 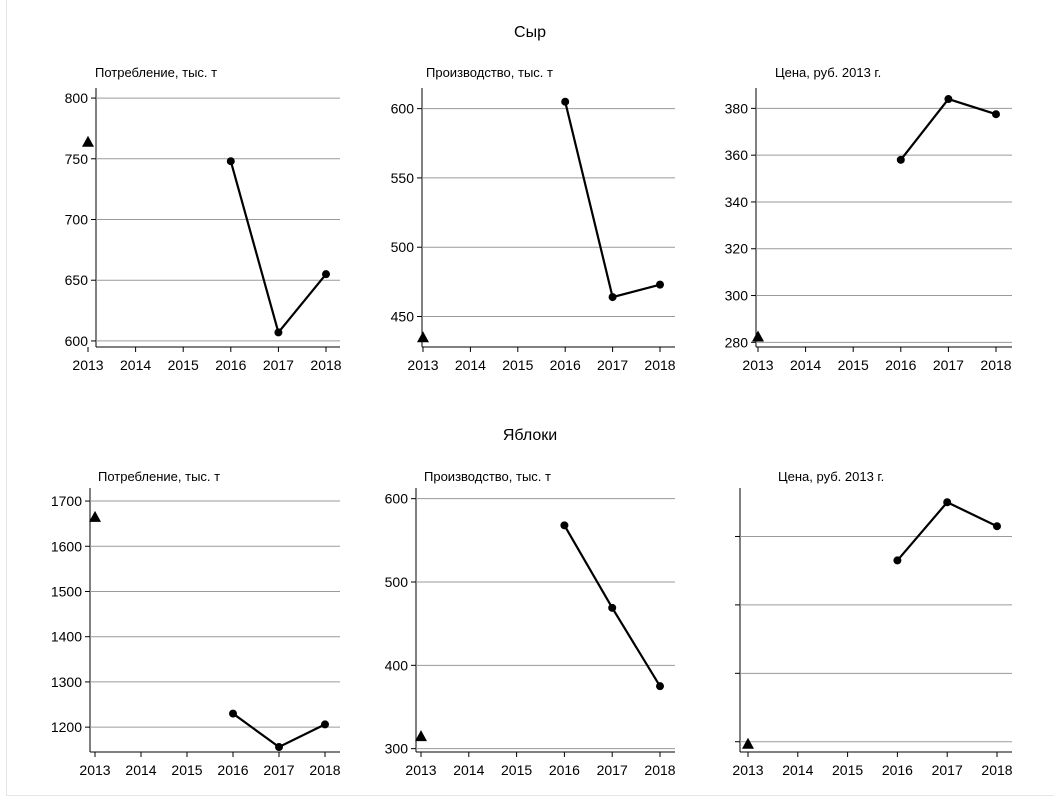 What do you see at coordinates (737, 249) in the screenshot?
I see `y-tick-label: 320` at bounding box center [737, 249].